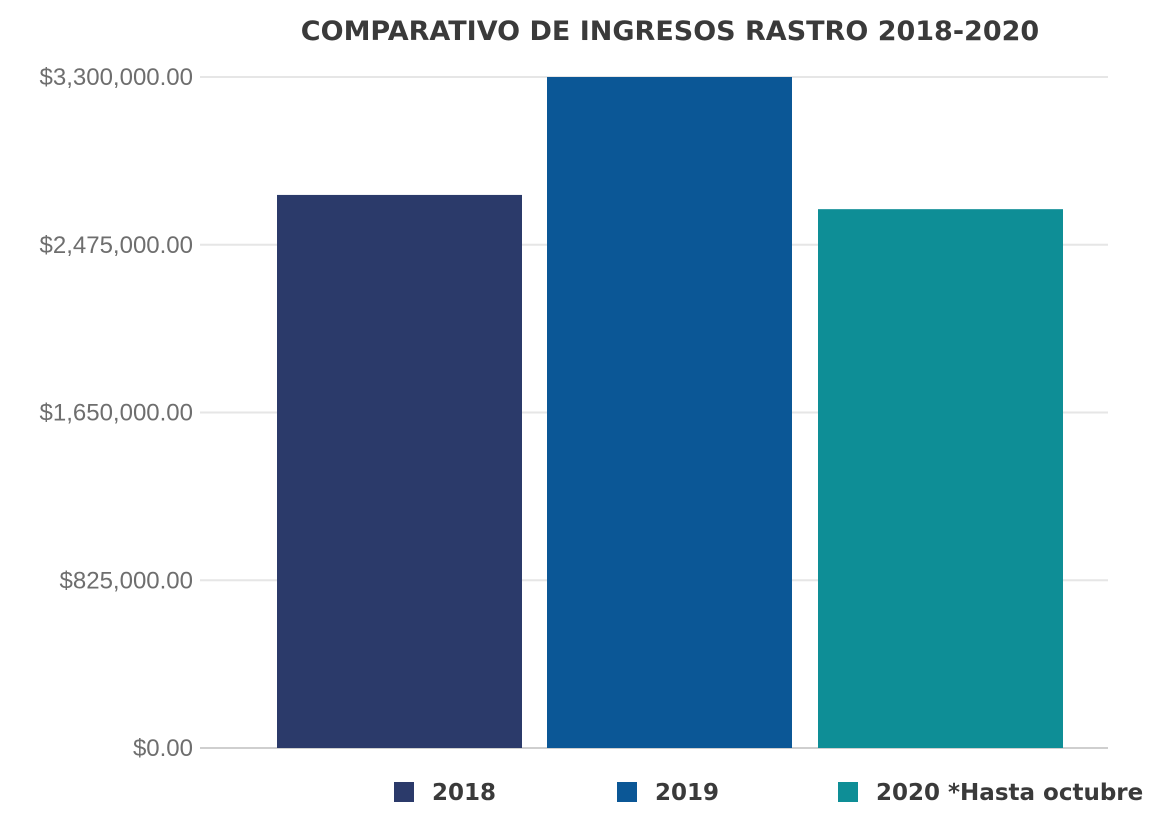  I want to click on y-tick-label: $1,650,000.00, so click(116, 413).